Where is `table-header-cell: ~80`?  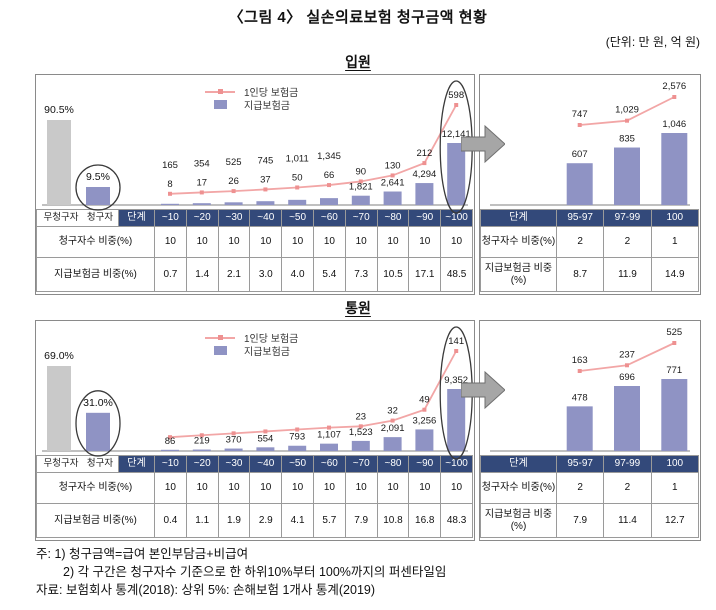 table-header-cell: ~80 is located at coordinates (393, 464).